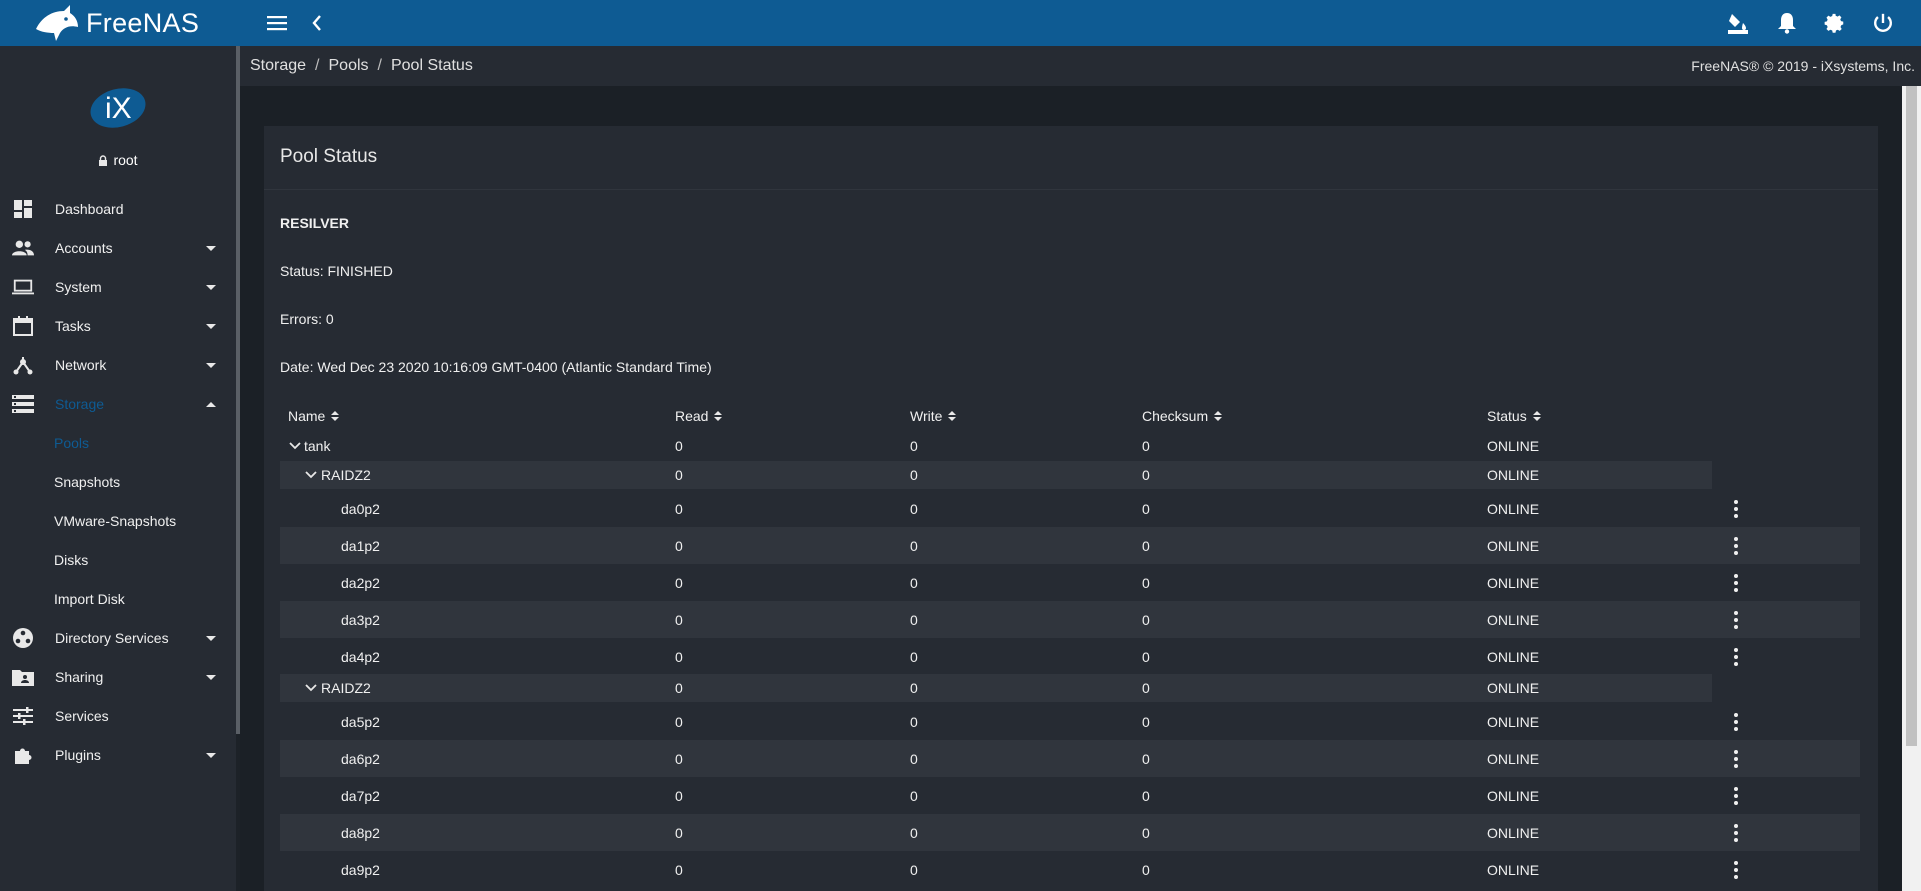  Describe the element at coordinates (1738, 23) in the screenshot. I see `theme-button` at that location.